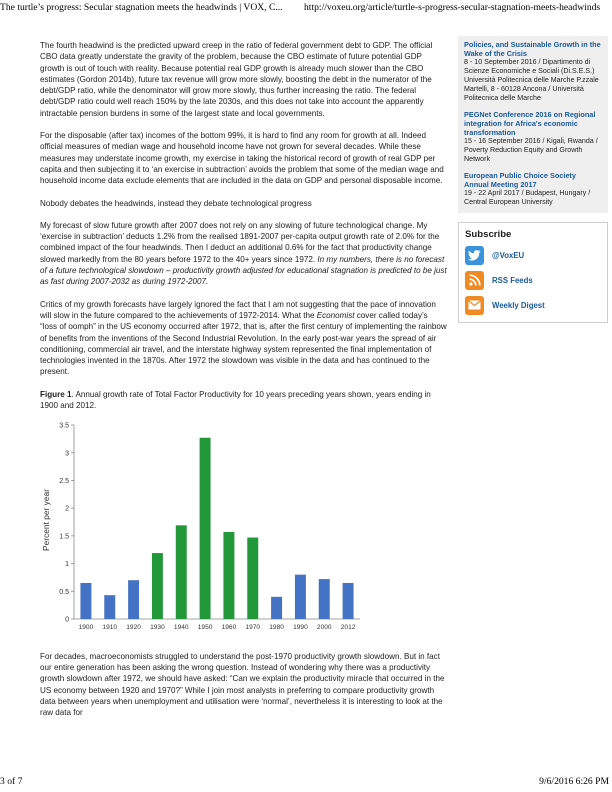  I want to click on x-tick-label: 1920, so click(133, 627).